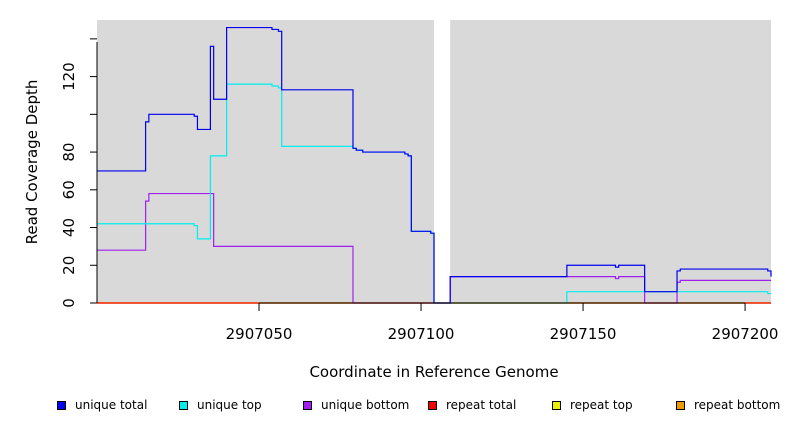 The image size is (792, 432). I want to click on y-tick-label: 20, so click(69, 265).